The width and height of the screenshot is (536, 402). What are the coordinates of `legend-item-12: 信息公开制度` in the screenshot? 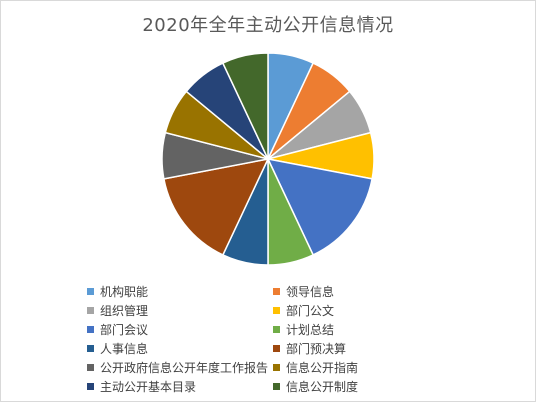 It's located at (315, 386).